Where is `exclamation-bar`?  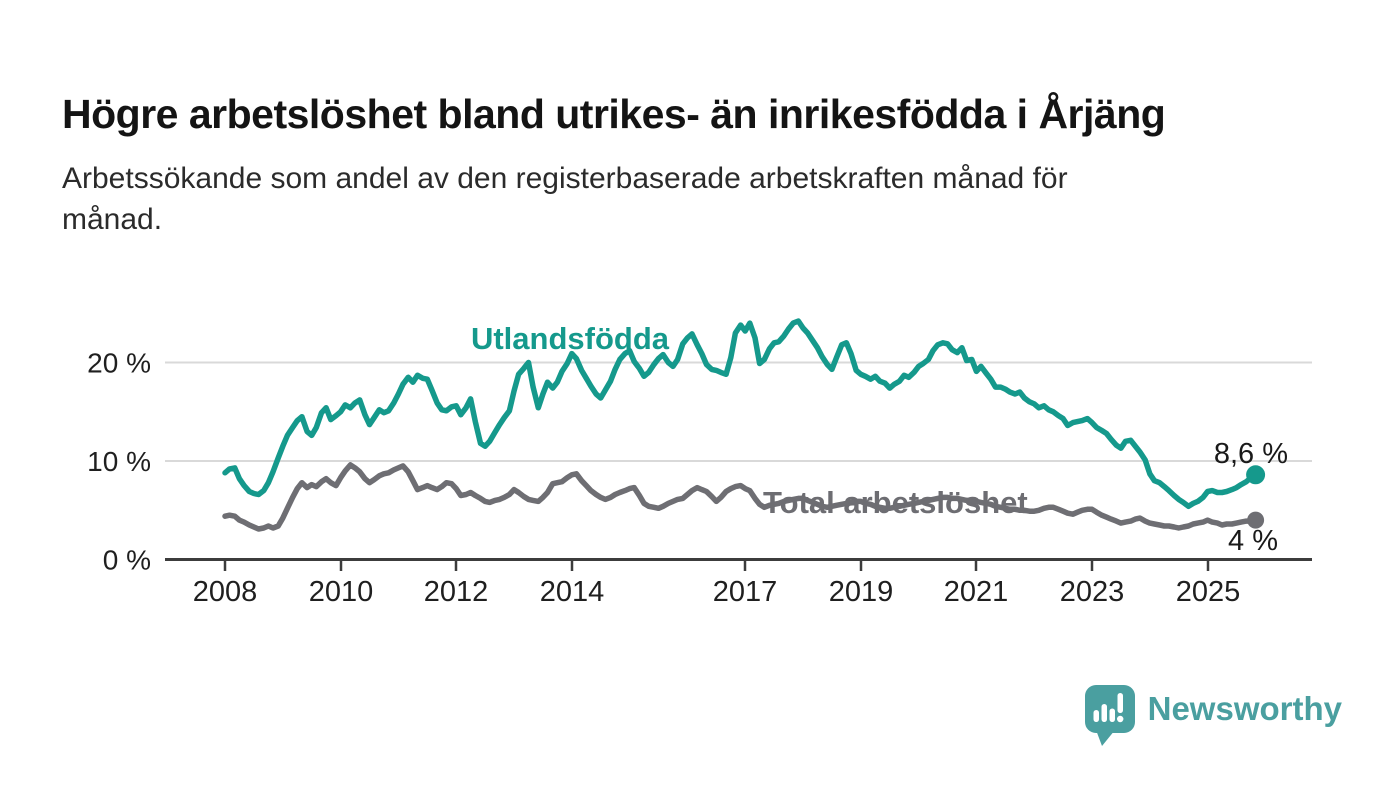 exclamation-bar is located at coordinates (1120, 703).